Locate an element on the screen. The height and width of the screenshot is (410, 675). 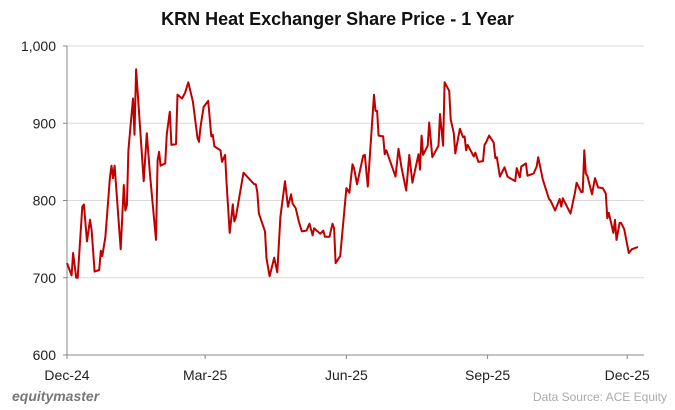
x-tick-label: Mar-25 is located at coordinates (205, 375).